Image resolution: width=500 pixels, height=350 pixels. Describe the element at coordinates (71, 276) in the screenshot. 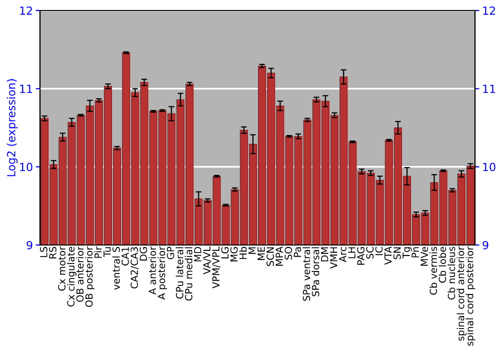

I see `x-tick-label: Cx cingulate` at that location.